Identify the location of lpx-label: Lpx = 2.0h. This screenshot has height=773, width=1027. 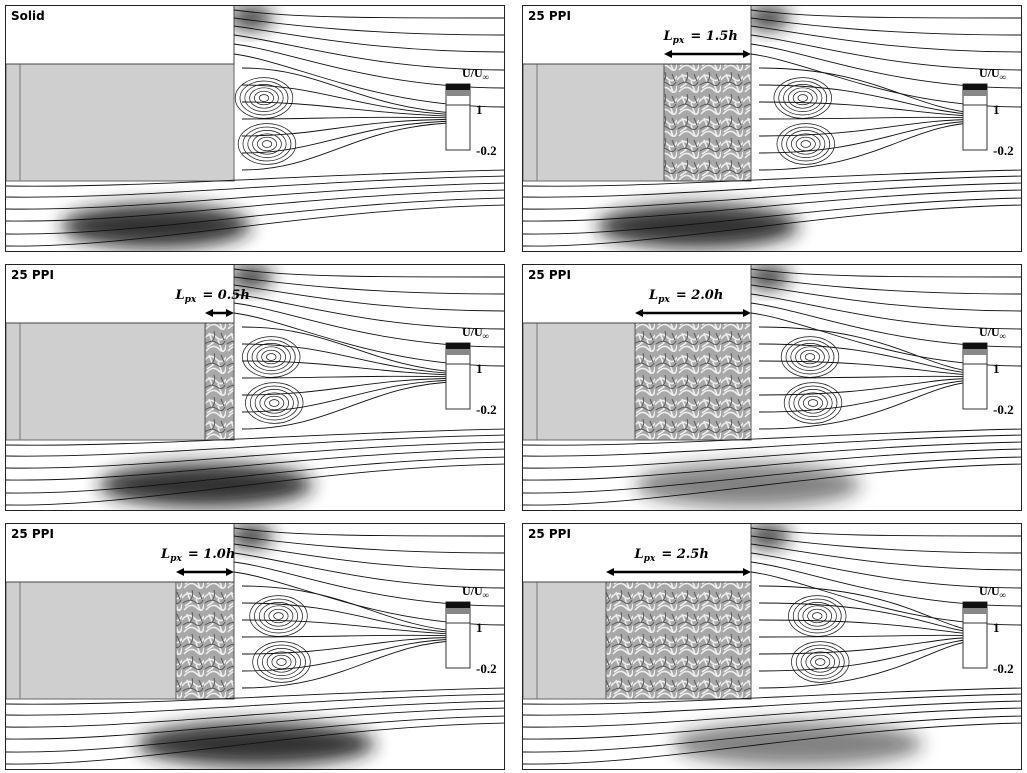
(686, 296).